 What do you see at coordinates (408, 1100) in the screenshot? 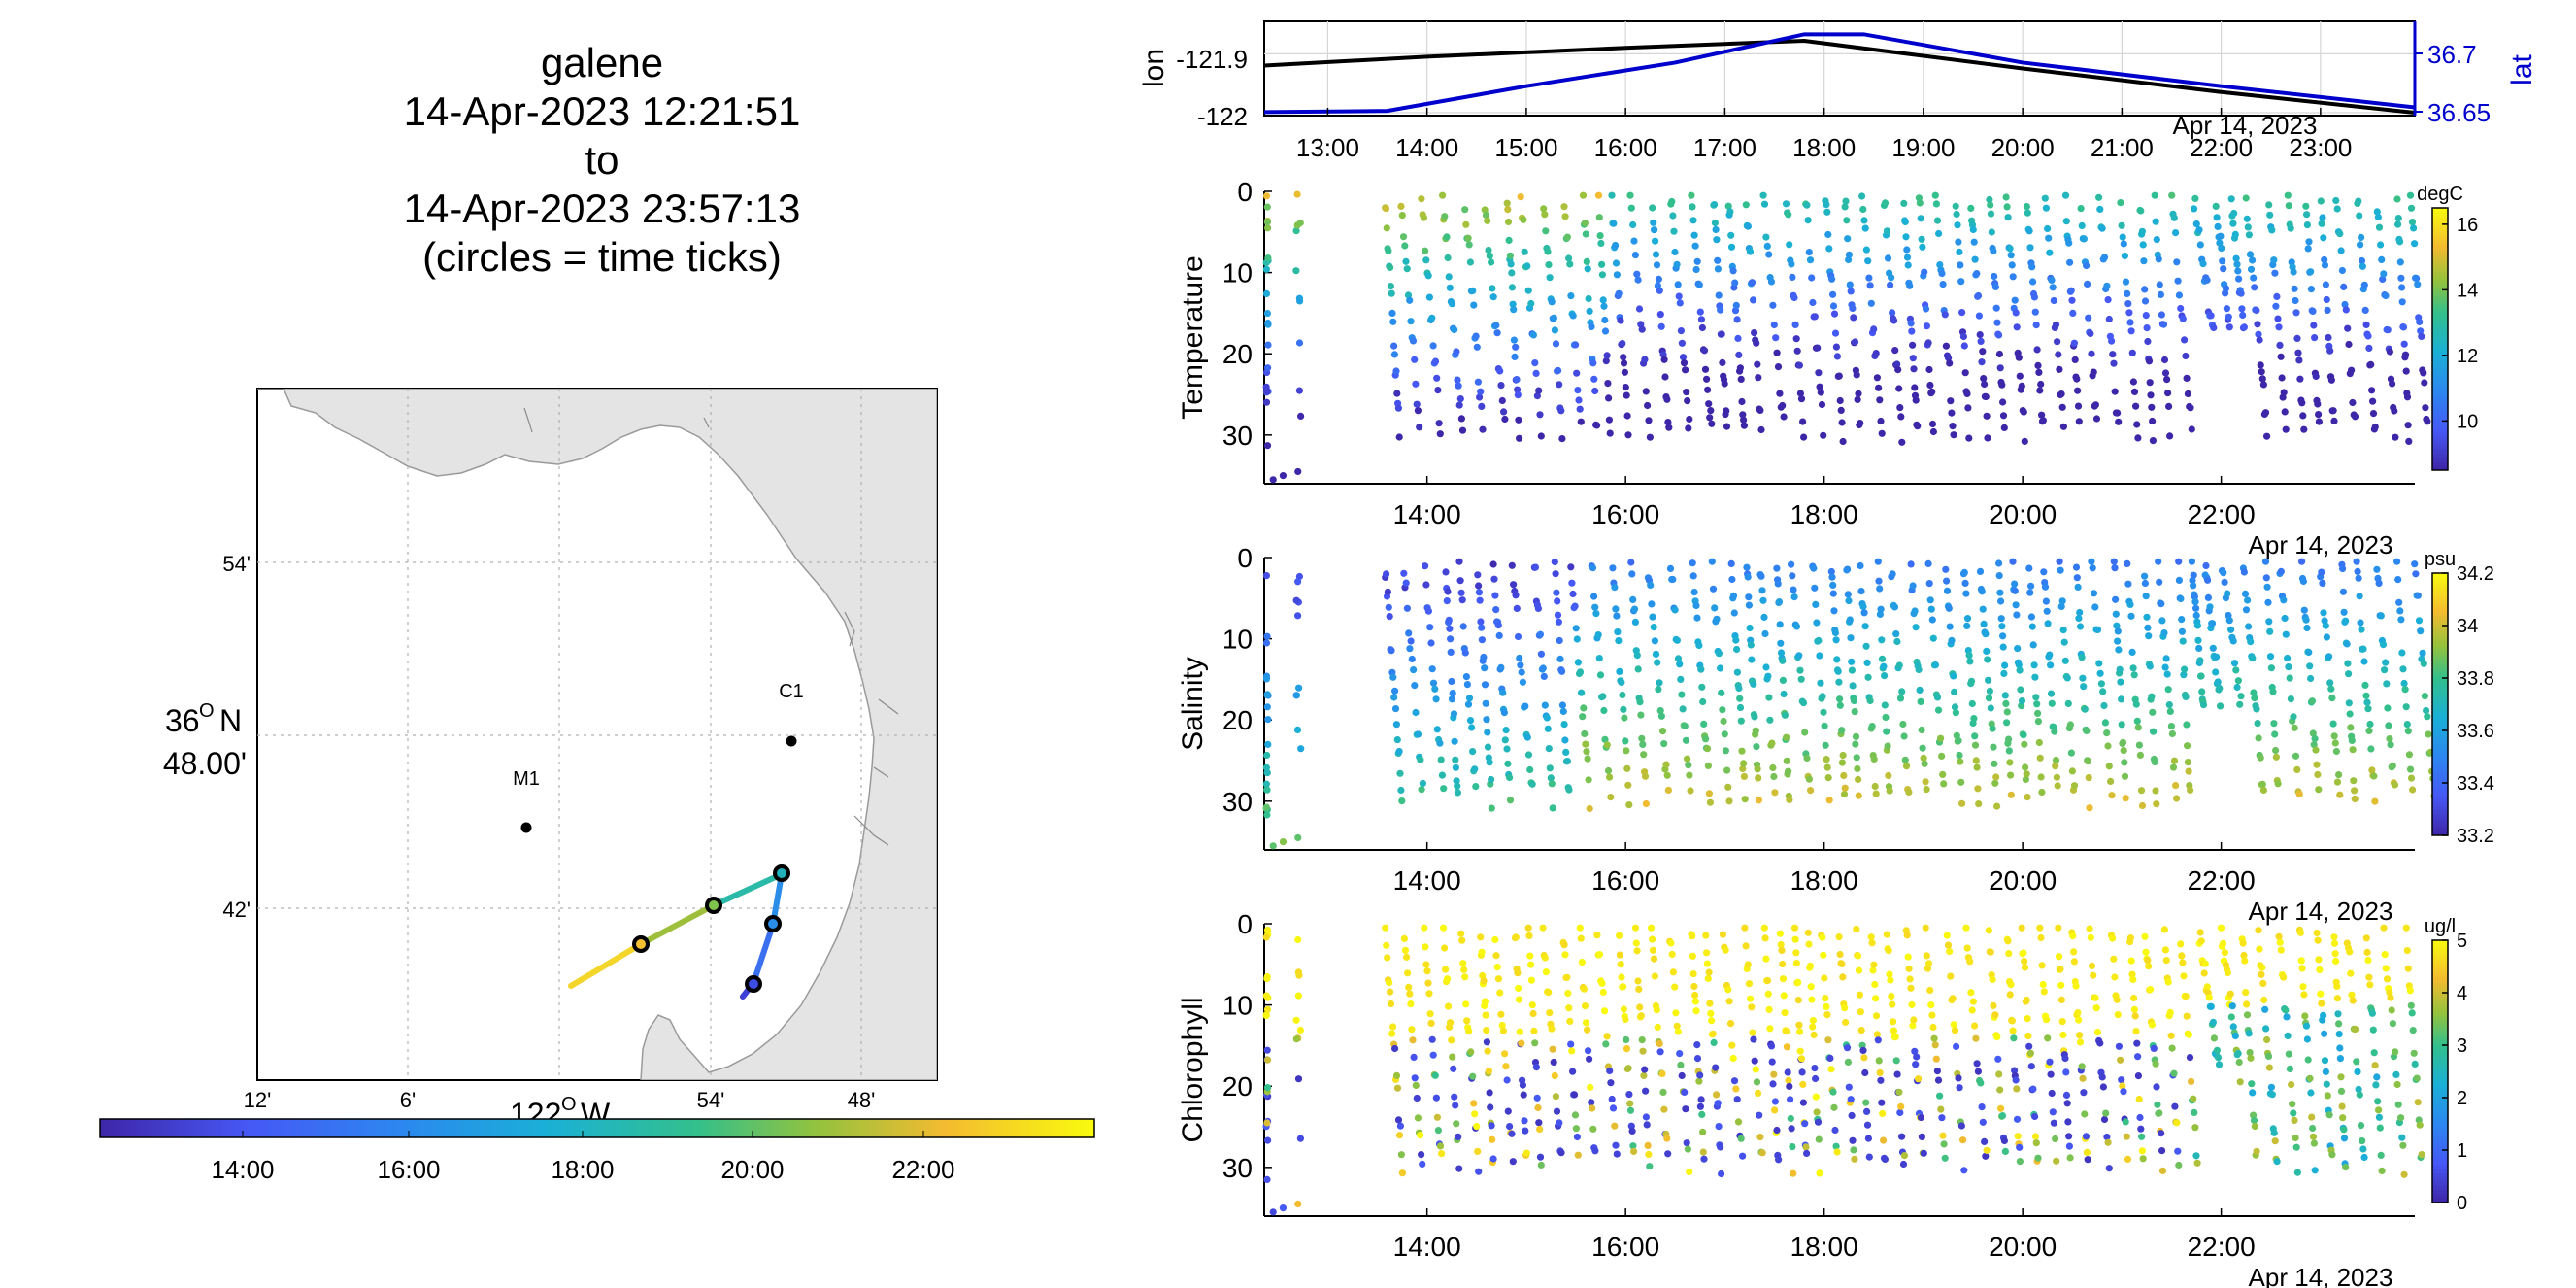
I see `lon-tick-label: 6'` at bounding box center [408, 1100].